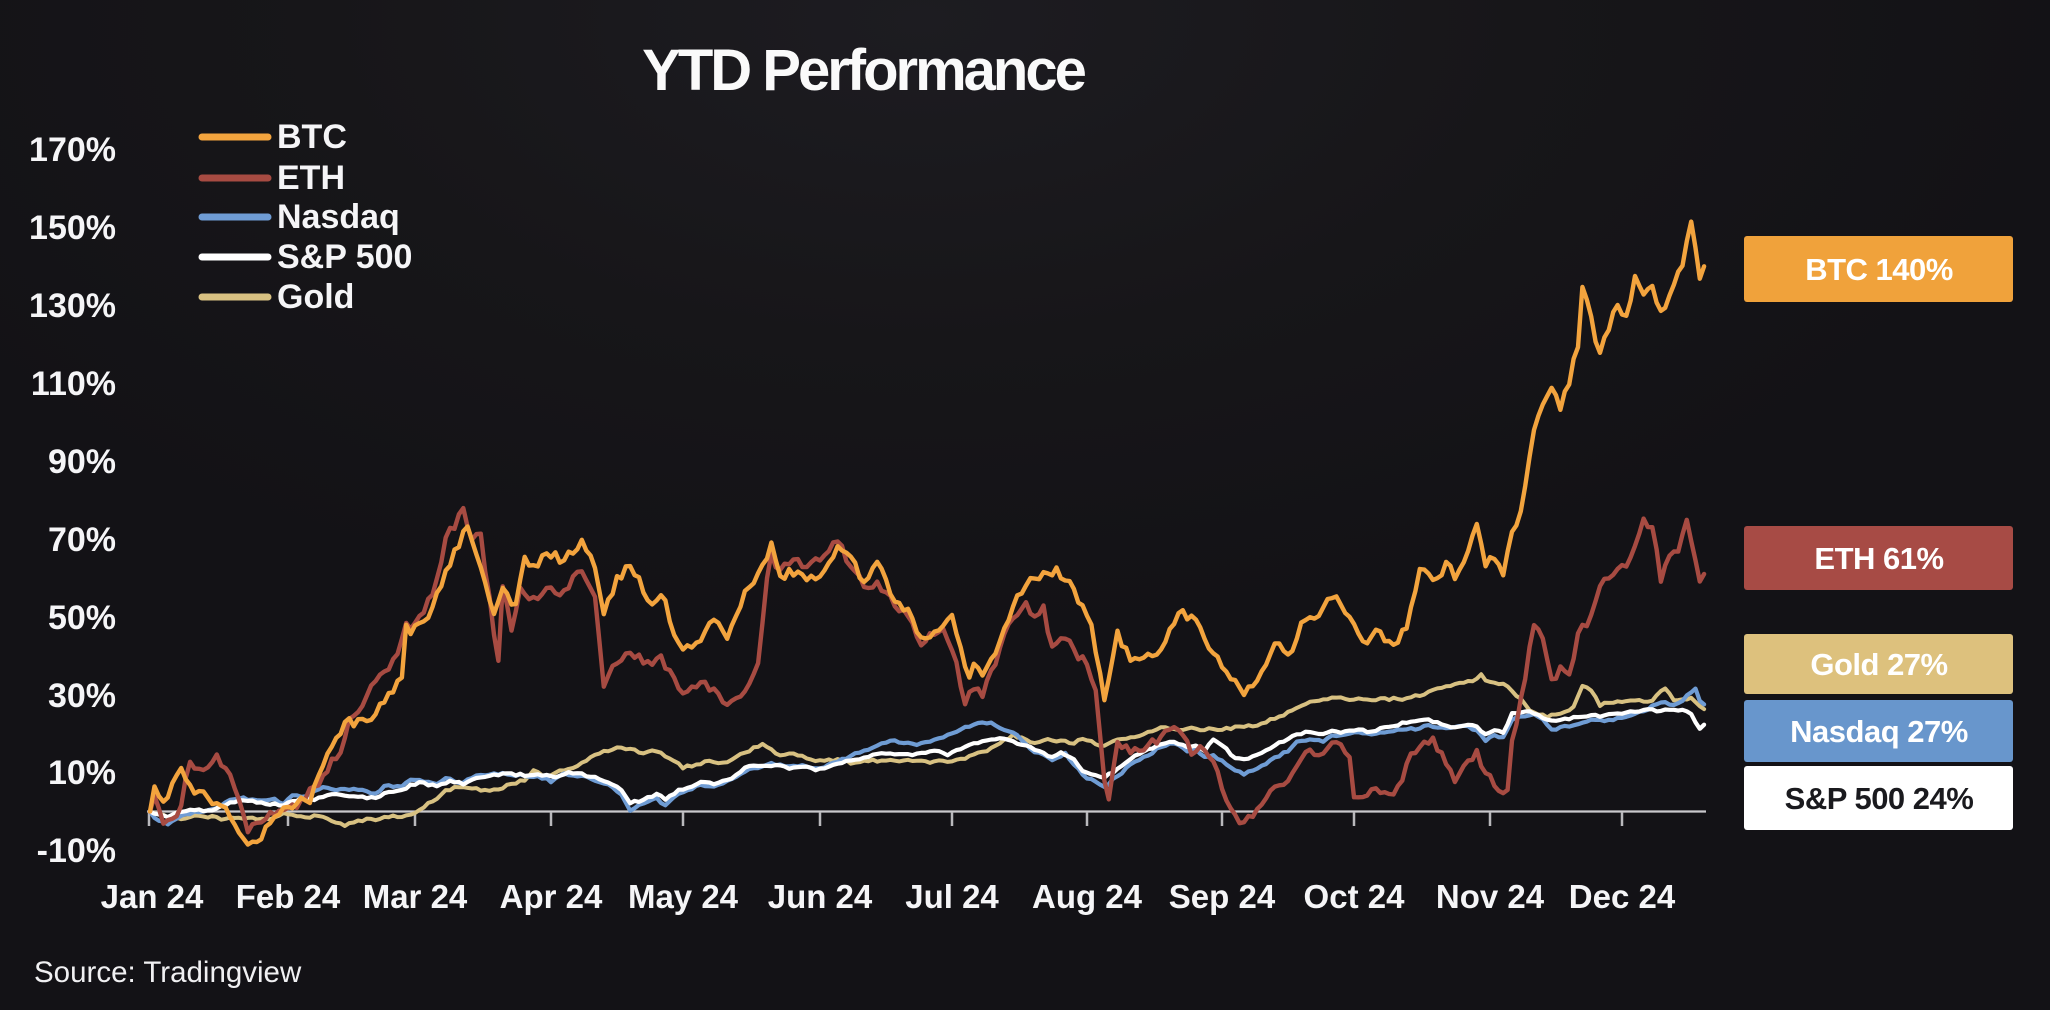 The image size is (2050, 1010). What do you see at coordinates (344, 257) in the screenshot?
I see `svg-text: S&P 500` at bounding box center [344, 257].